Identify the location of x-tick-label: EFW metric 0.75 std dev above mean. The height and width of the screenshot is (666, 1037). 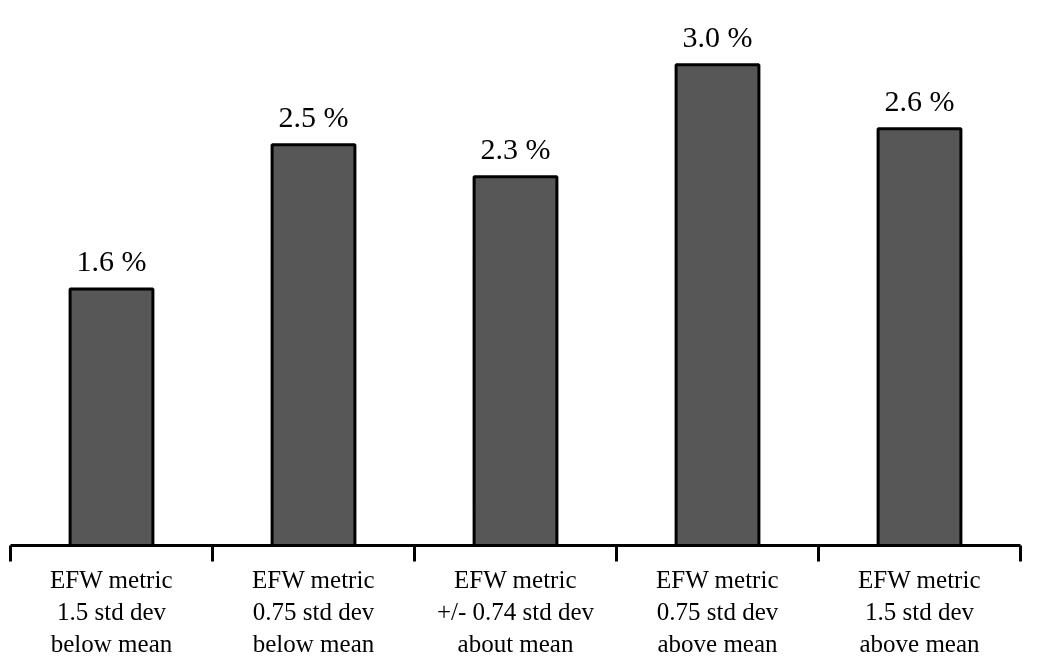
(717, 611).